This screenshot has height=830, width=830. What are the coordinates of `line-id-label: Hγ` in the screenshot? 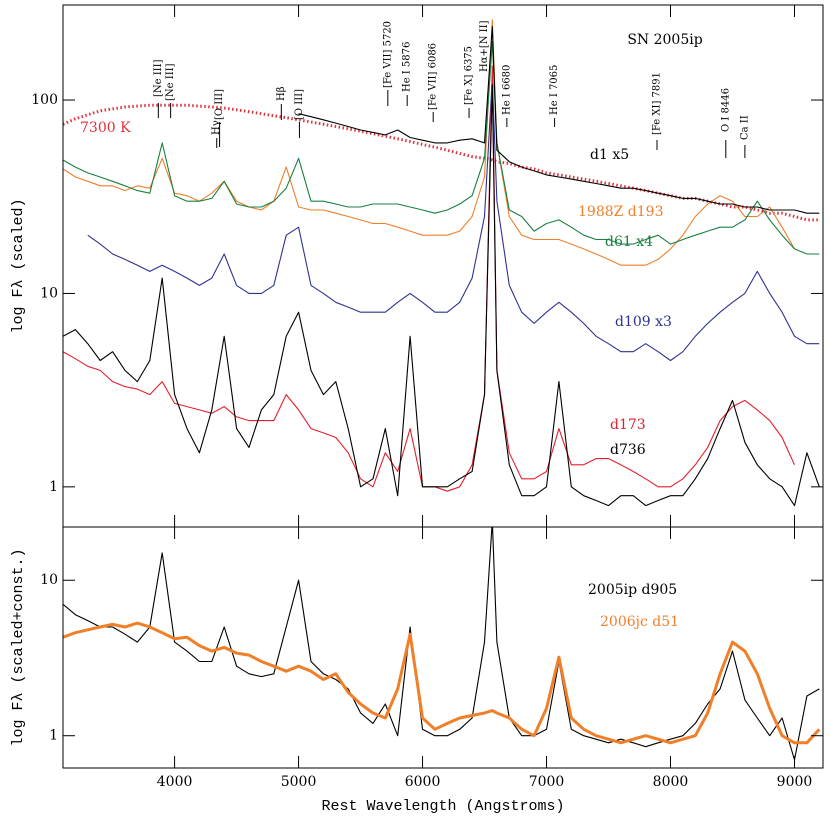 It's located at (216, 127).